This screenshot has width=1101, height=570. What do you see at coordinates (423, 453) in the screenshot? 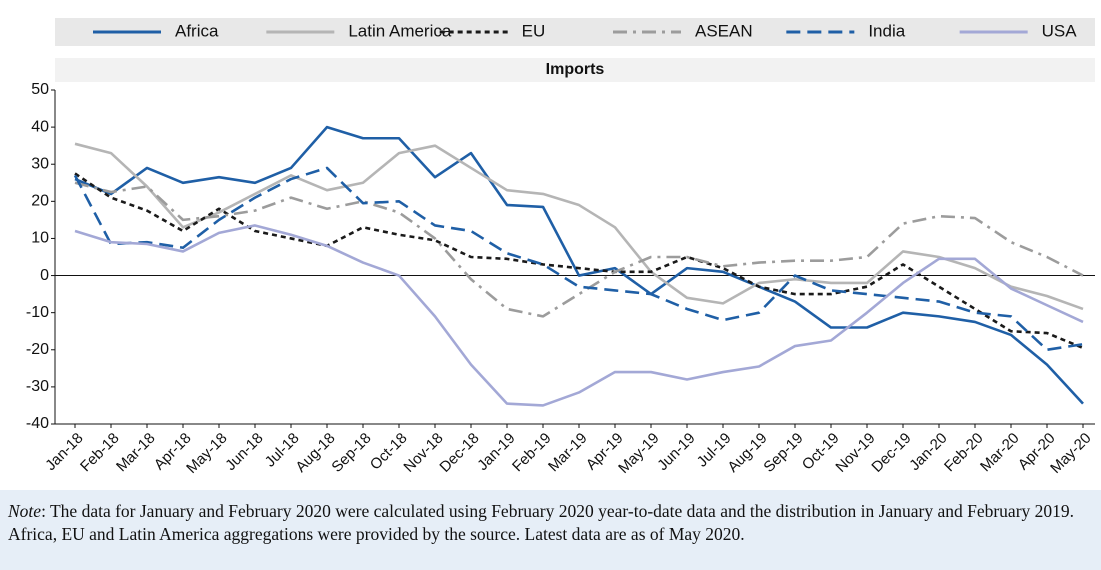
I see `x-tick-label: Nov-18` at bounding box center [423, 453].